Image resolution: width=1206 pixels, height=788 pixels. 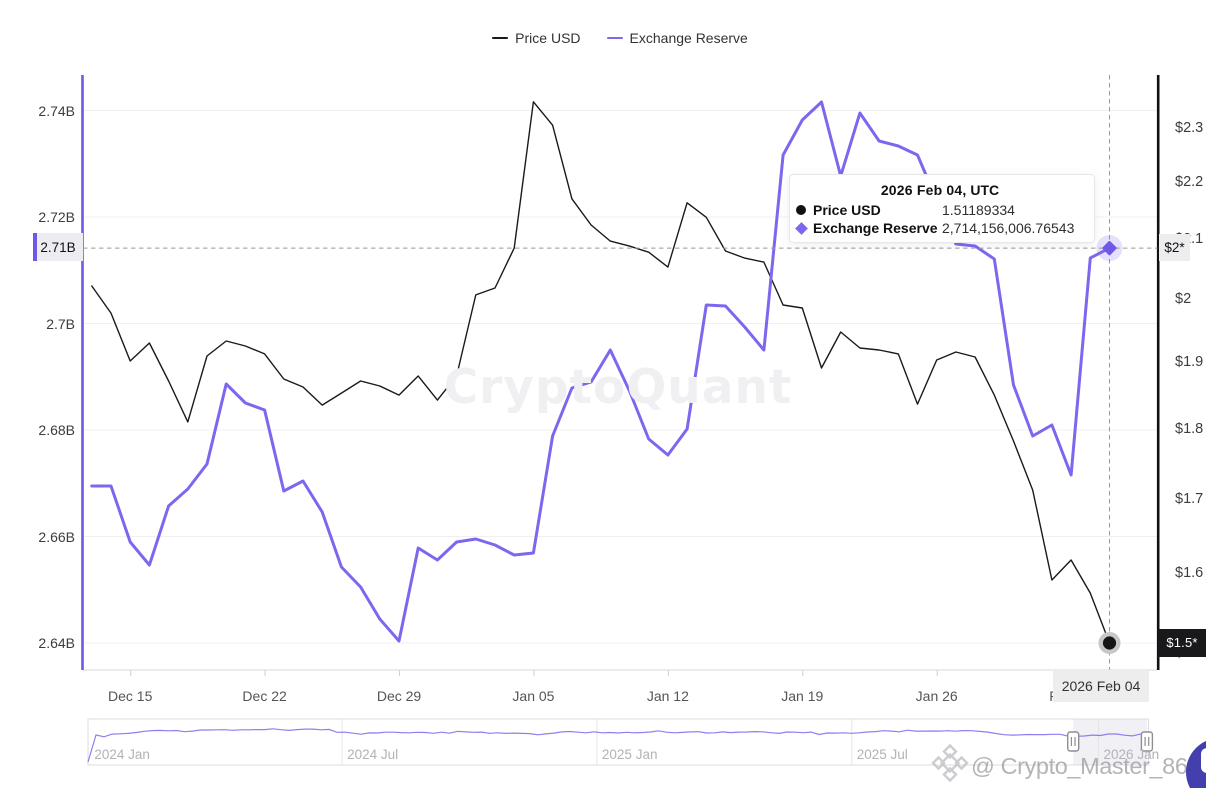 I want to click on tooltip-reserve-label: Exchange Reserve, so click(x=875, y=228).